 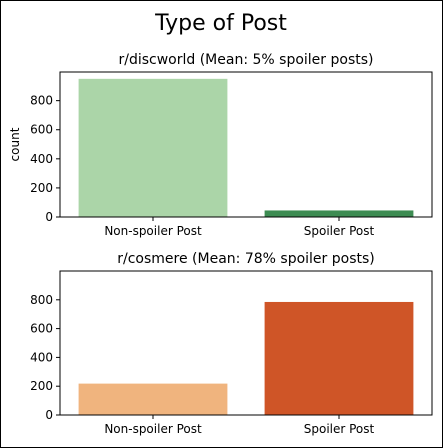 I want to click on bar-discworld-spoiler, so click(x=339, y=213).